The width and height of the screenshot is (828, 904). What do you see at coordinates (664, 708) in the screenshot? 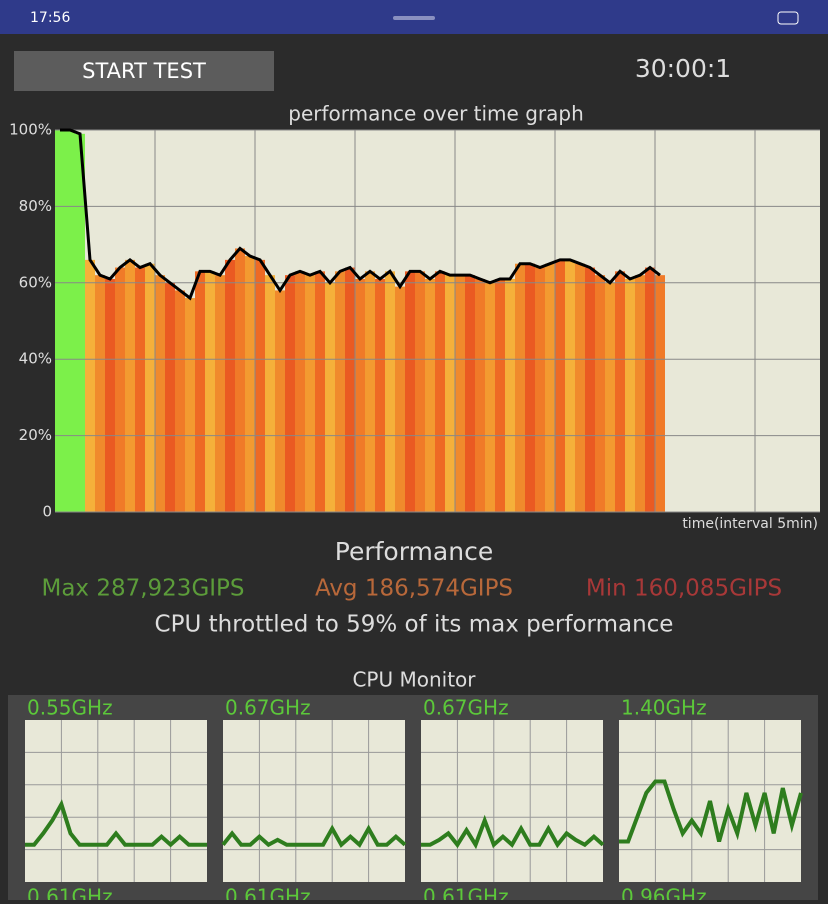
I see `core-freq: 1.40GHz` at bounding box center [664, 708].